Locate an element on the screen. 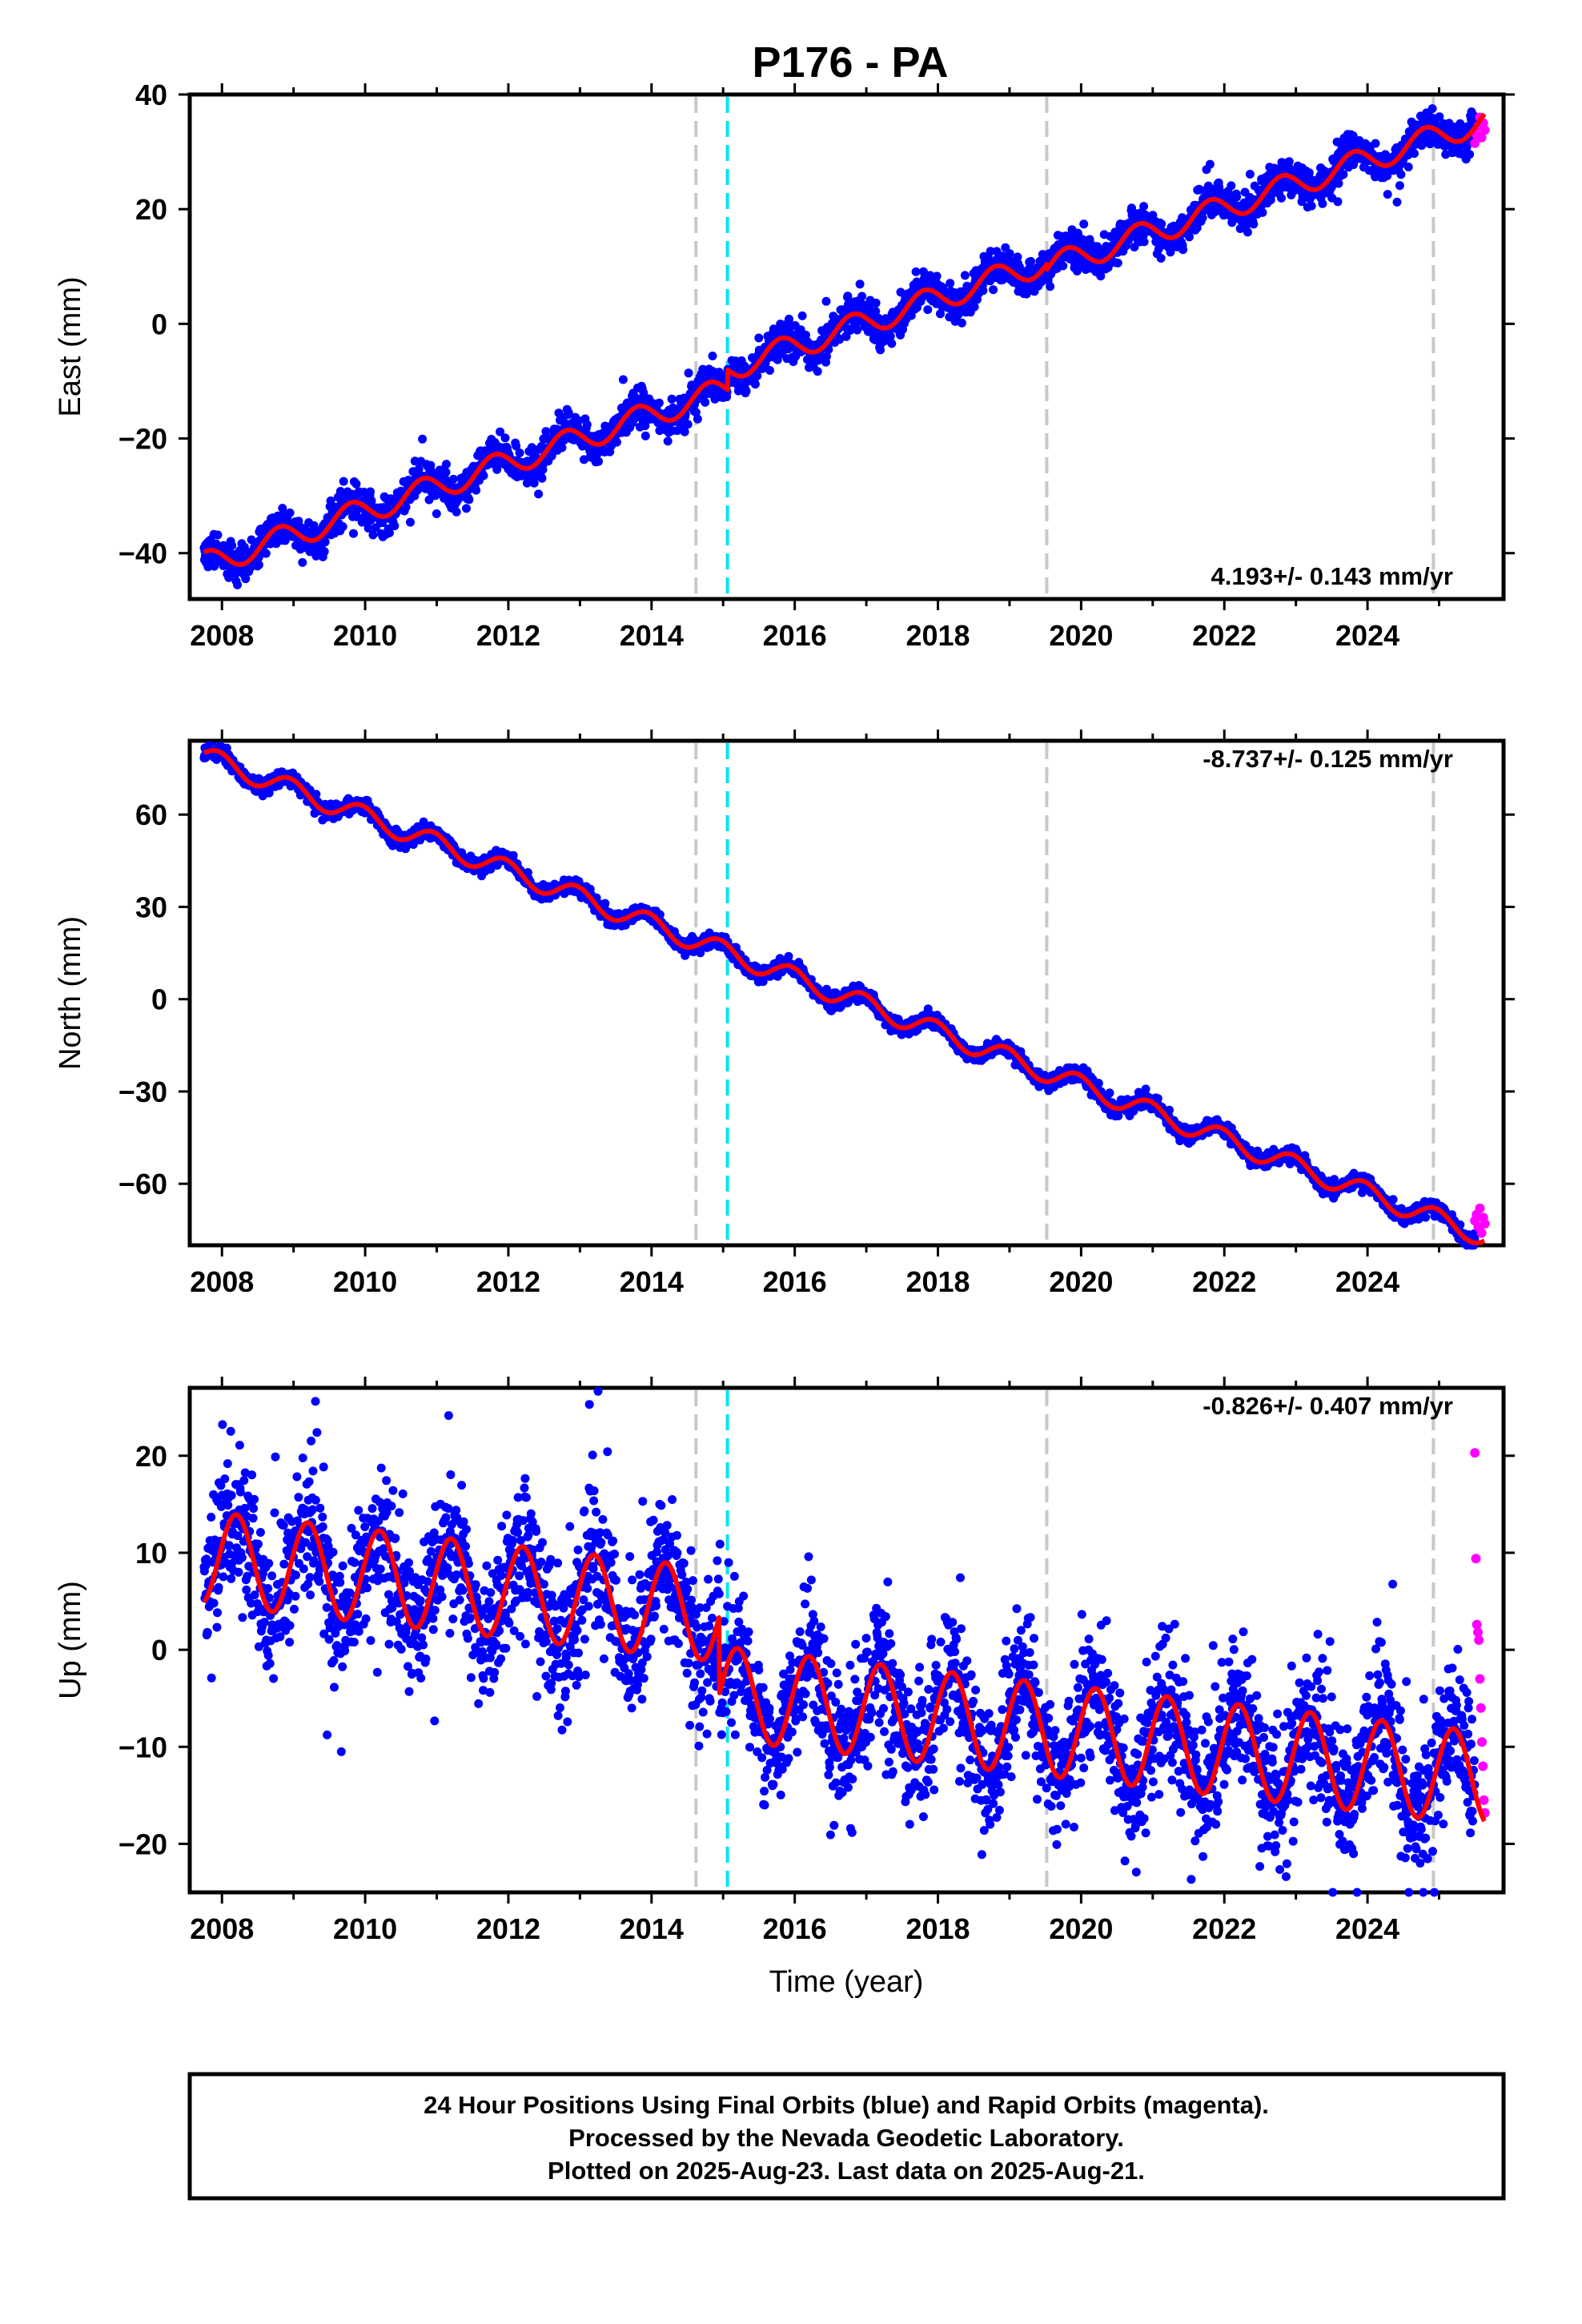 This screenshot has height=2324, width=1582. east-y-tick-label: 40 is located at coordinates (151, 94).